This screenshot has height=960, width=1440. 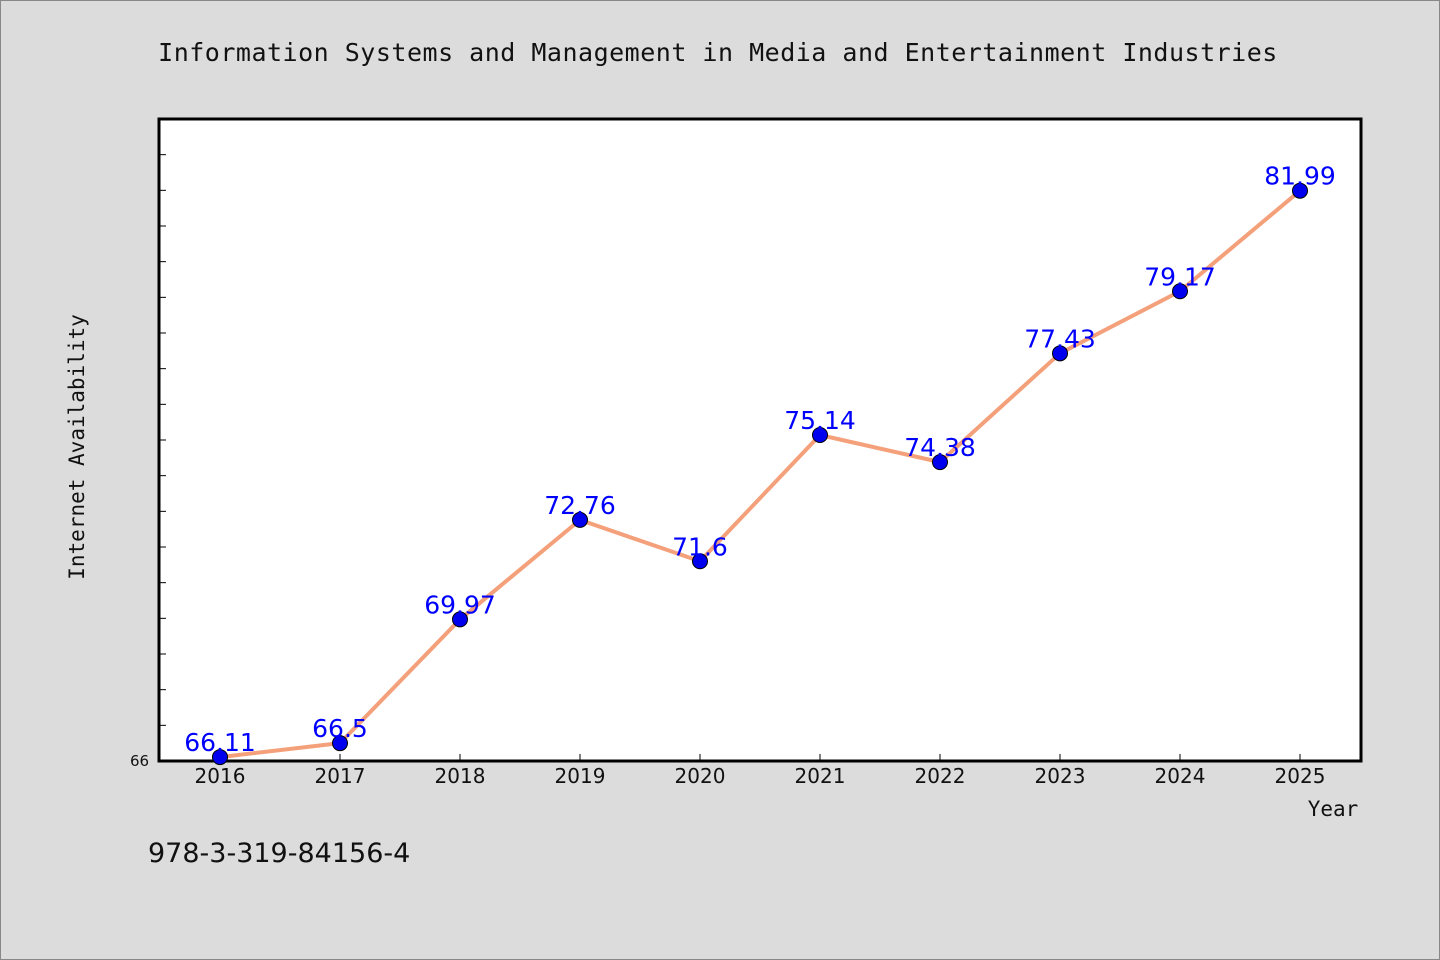 I want to click on data-label: 66.11, so click(x=220, y=742).